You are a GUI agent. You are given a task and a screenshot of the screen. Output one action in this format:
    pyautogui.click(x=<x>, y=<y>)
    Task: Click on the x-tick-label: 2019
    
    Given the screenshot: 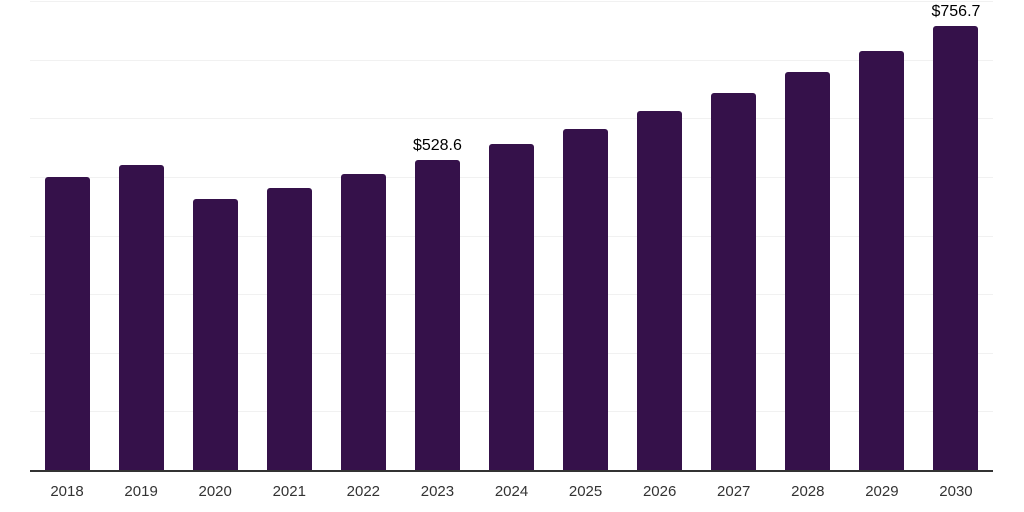 What is the action you would take?
    pyautogui.click(x=141, y=491)
    